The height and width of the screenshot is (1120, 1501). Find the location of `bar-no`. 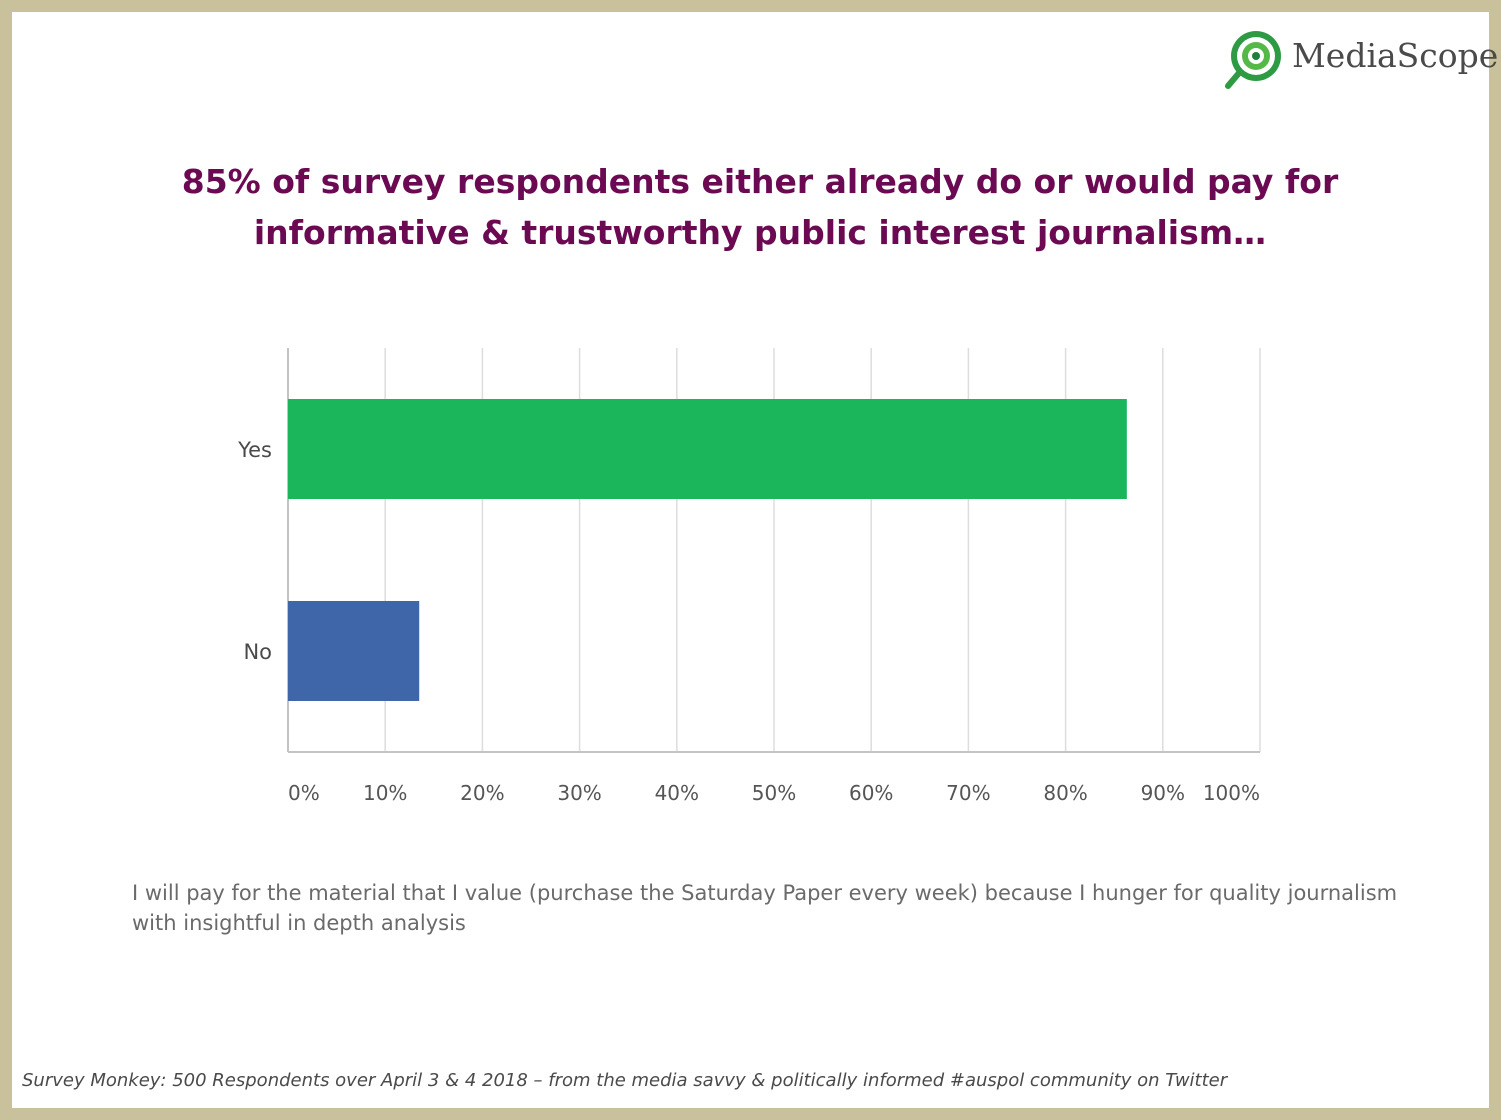

bar-no is located at coordinates (354, 651).